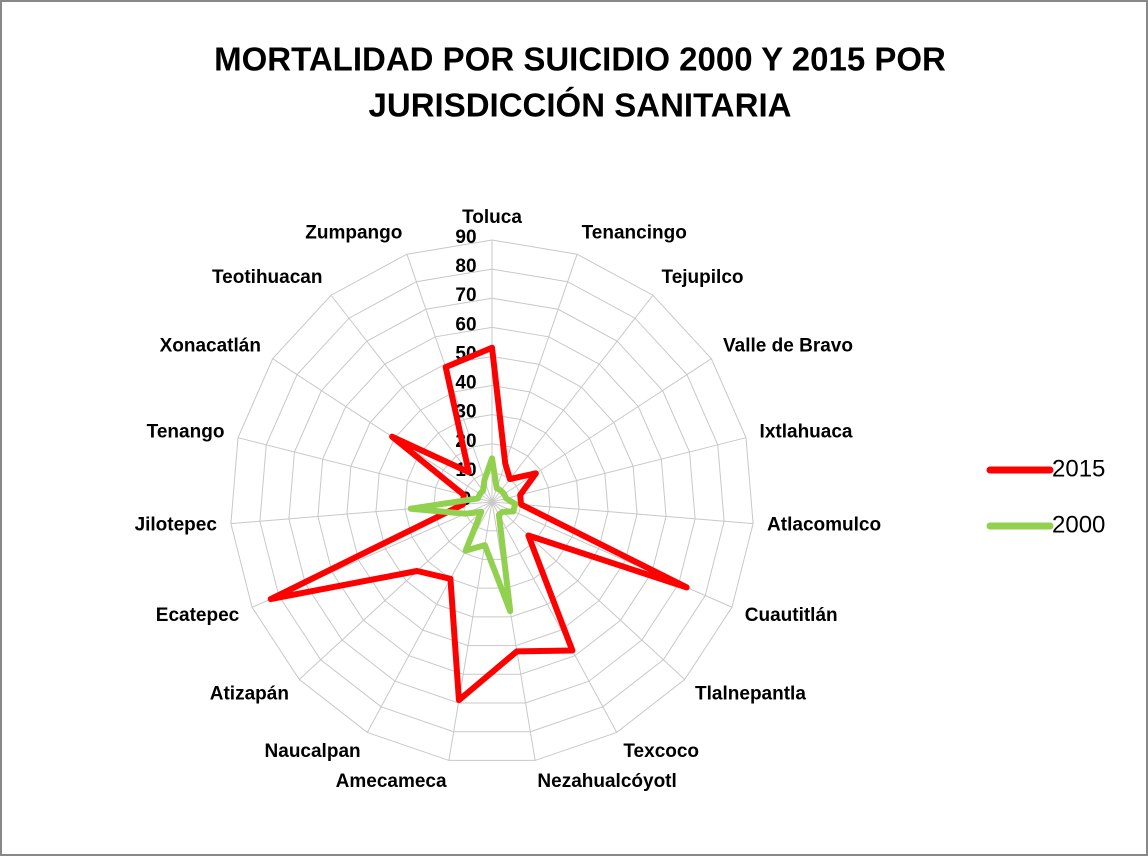 The image size is (1148, 856). Describe the element at coordinates (1078, 468) in the screenshot. I see `legend-label: 2015` at that location.